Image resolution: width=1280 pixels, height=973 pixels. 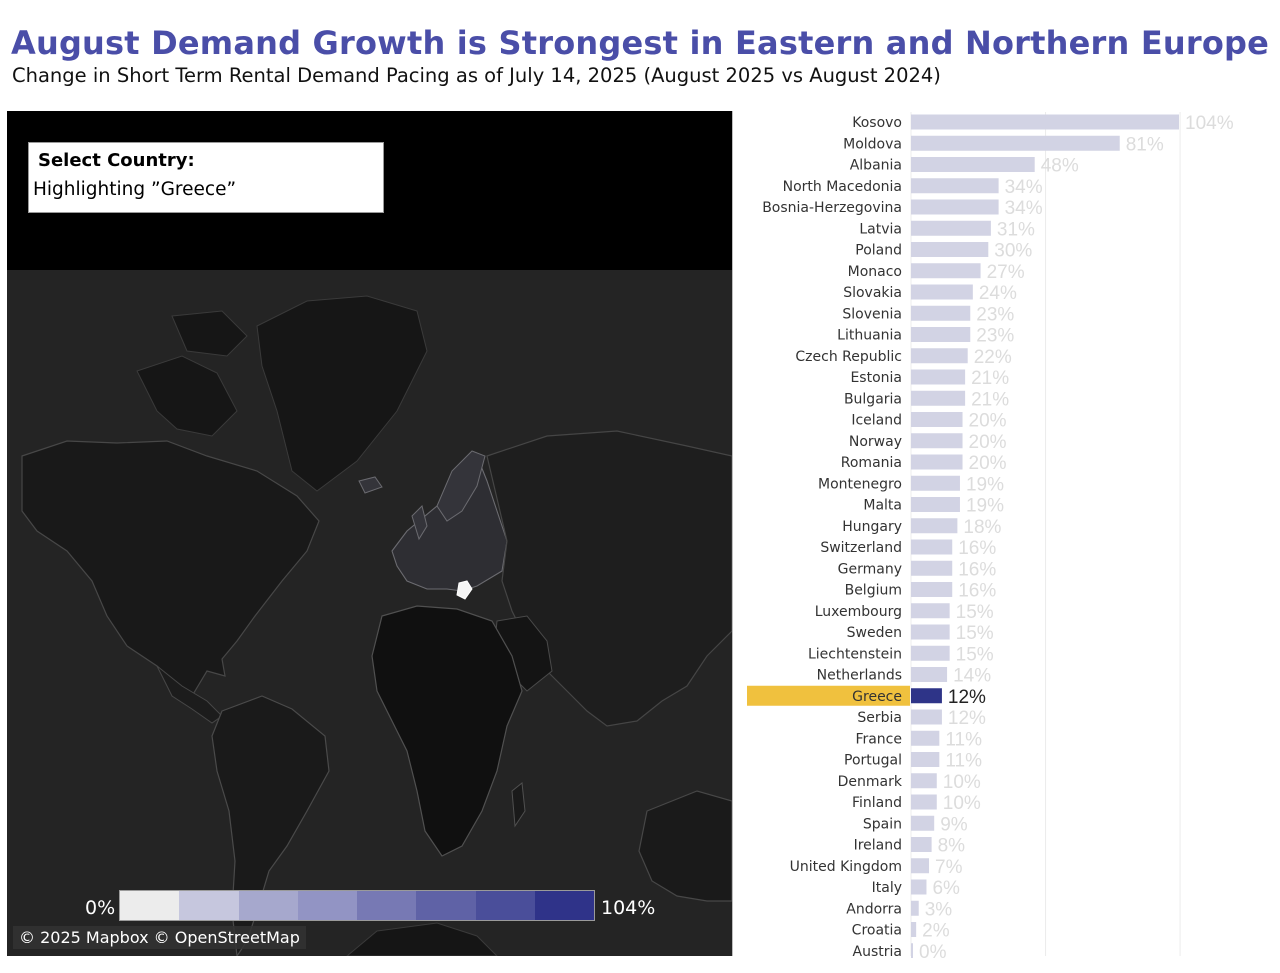 I want to click on category-label: Denmark, so click(x=870, y=782).